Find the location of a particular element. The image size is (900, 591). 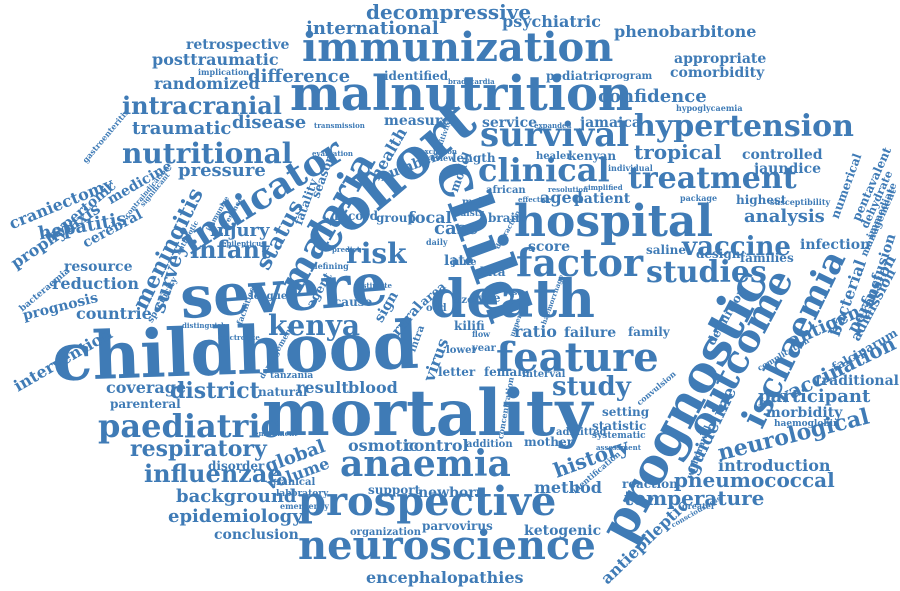

word-addition: addition is located at coordinates (489, 444).